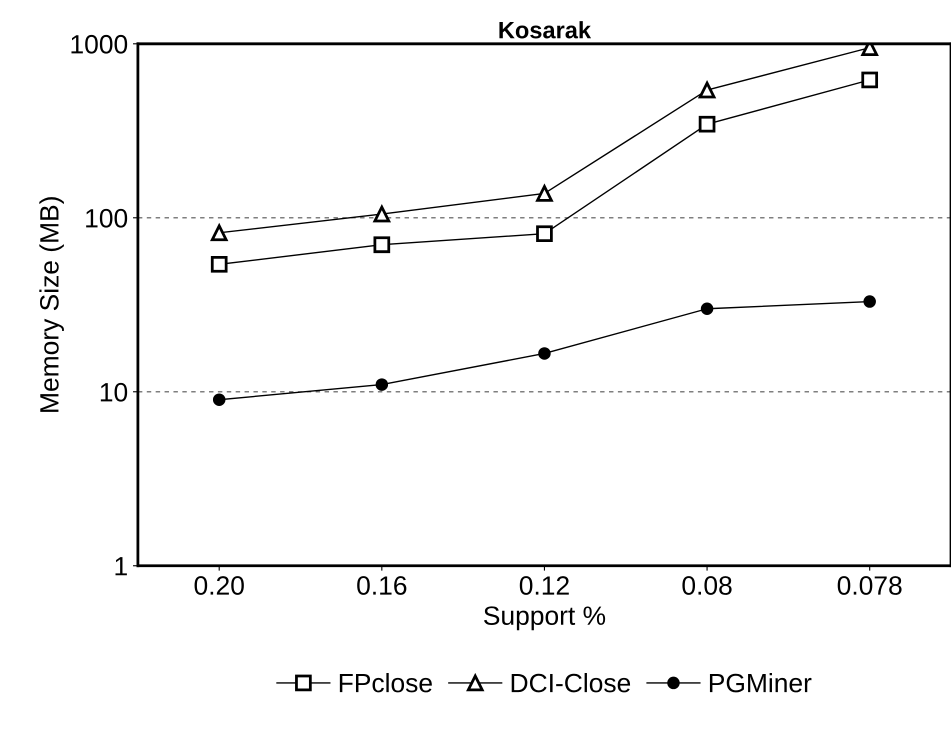 This screenshot has width=951, height=730. Describe the element at coordinates (870, 585) in the screenshot. I see `x-tick-label: 0.078` at that location.